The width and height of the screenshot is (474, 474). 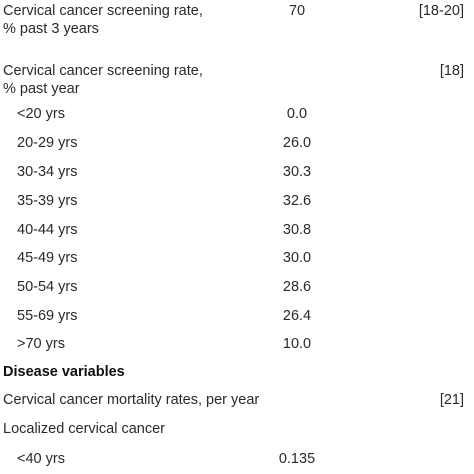 I want to click on row-value: 70, so click(x=297, y=11).